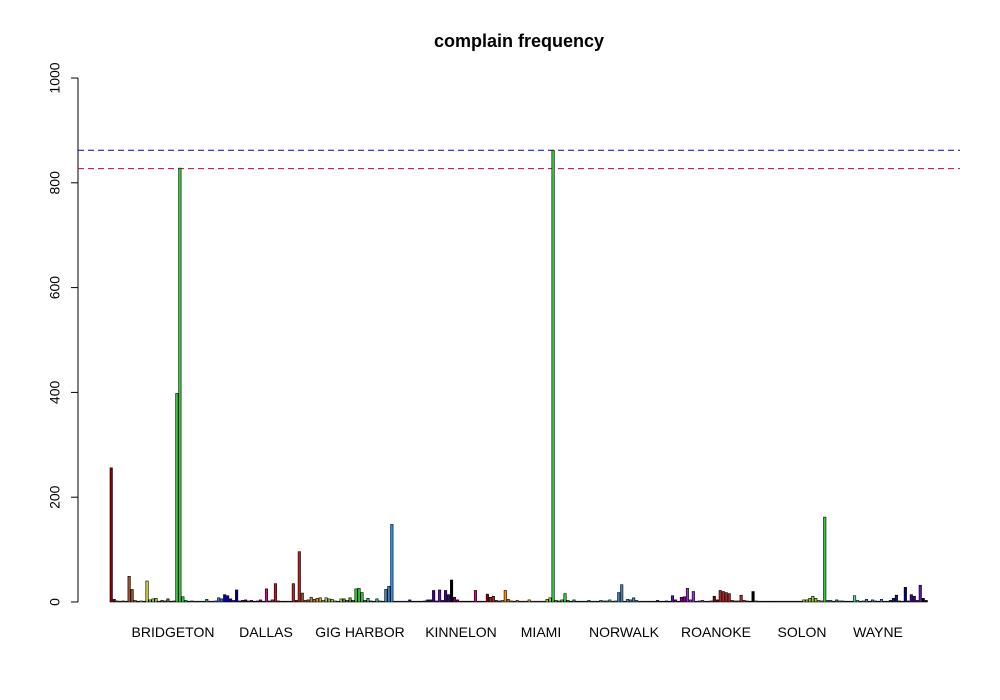  I want to click on y-tick-label: 800, so click(55, 183).